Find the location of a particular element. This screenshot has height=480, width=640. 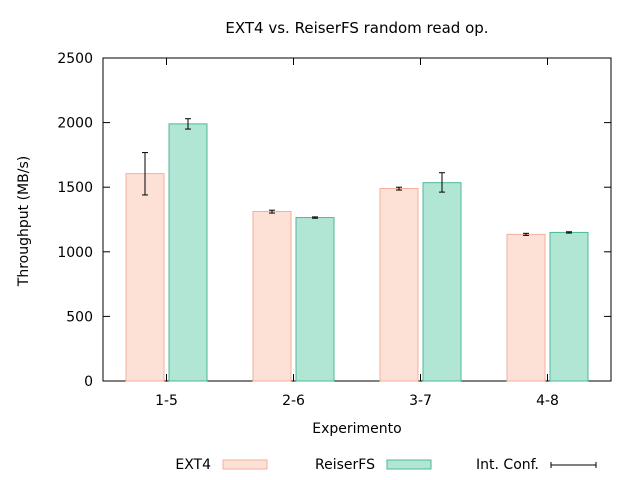

y-tick-label: 2000 is located at coordinates (75, 124).